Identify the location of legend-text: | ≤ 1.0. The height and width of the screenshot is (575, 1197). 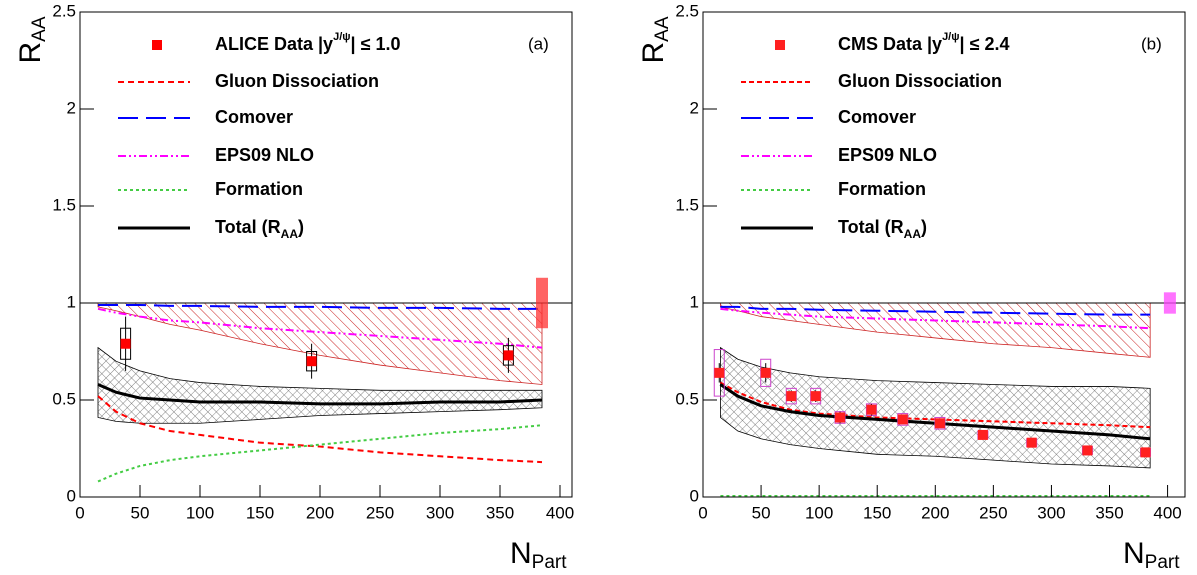
(376, 44).